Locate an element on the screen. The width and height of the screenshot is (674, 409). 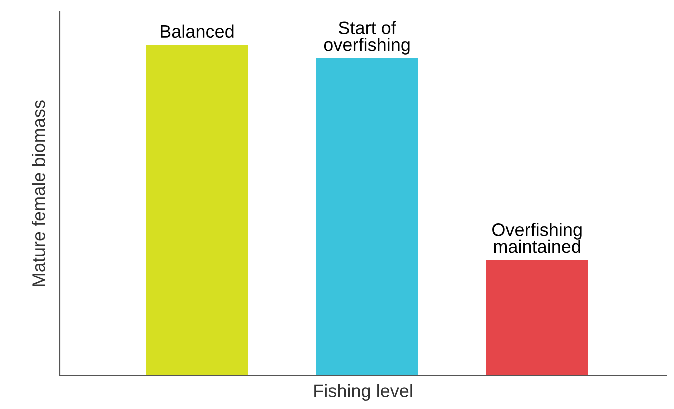
x-tick-label: Balanced is located at coordinates (197, 31).